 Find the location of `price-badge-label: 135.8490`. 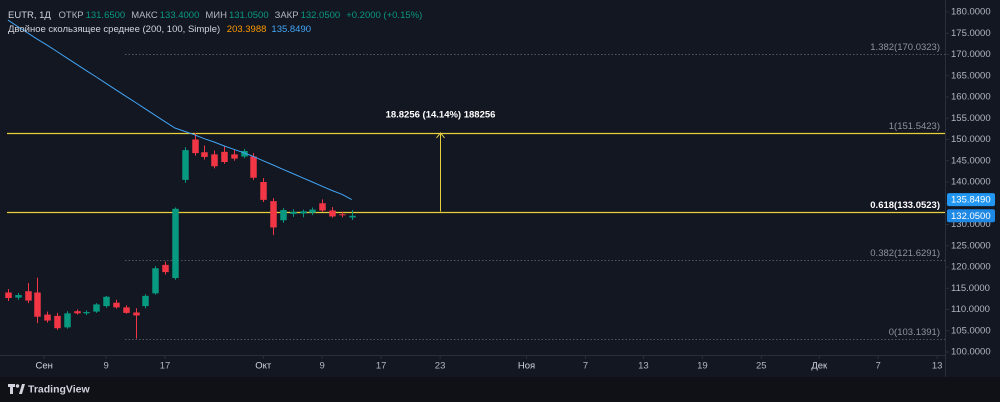

price-badge-label: 135.8490 is located at coordinates (971, 200).